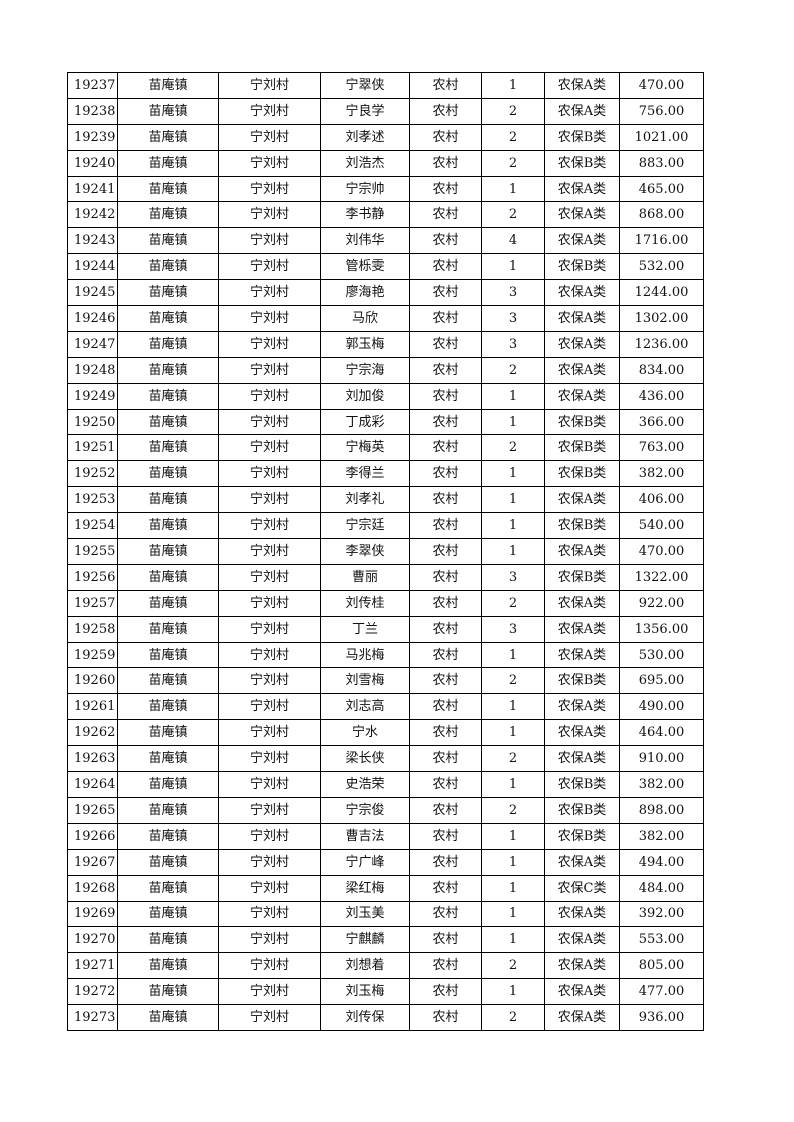 The image size is (794, 1122). Describe the element at coordinates (92, 215) in the screenshot. I see `cell-id: 19242` at that location.